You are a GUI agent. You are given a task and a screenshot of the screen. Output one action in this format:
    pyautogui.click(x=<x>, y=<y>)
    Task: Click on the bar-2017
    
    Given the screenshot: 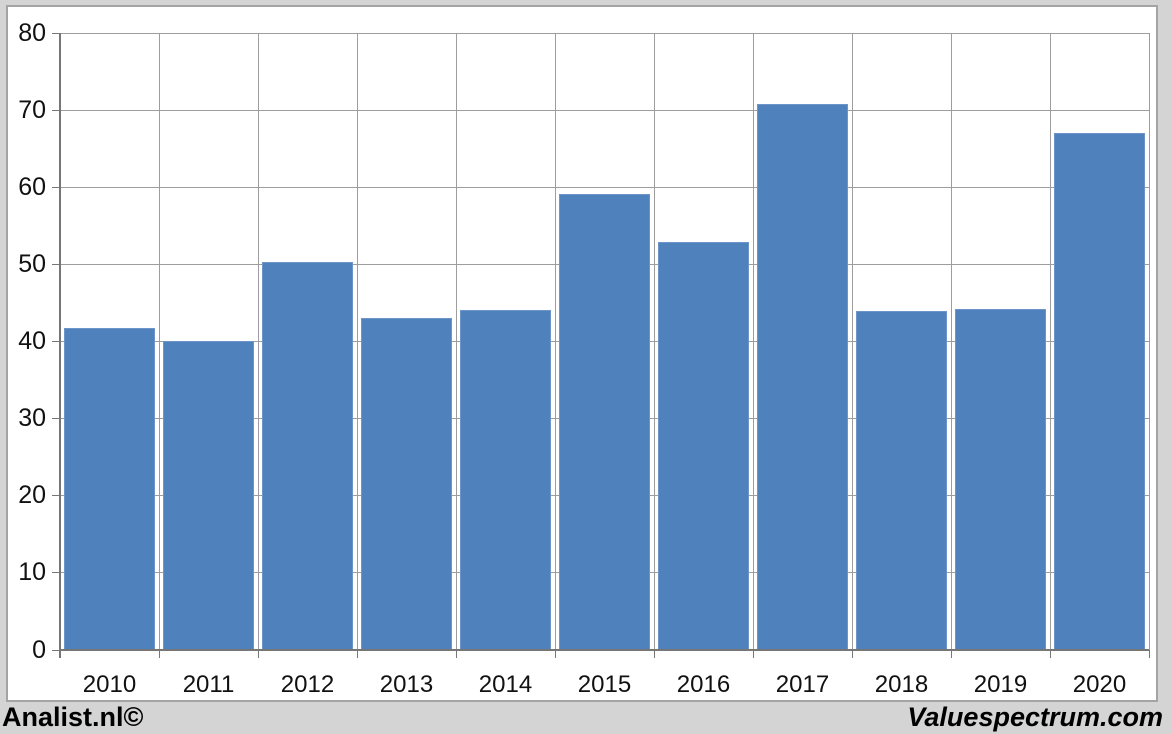 What is the action you would take?
    pyautogui.click(x=802, y=376)
    